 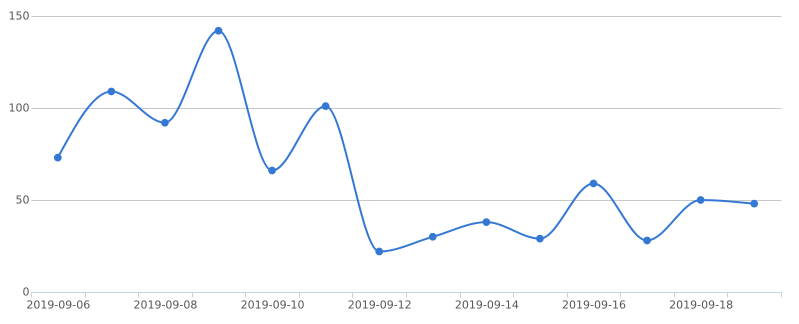 I want to click on y-tick-label: 100, so click(x=19, y=108).